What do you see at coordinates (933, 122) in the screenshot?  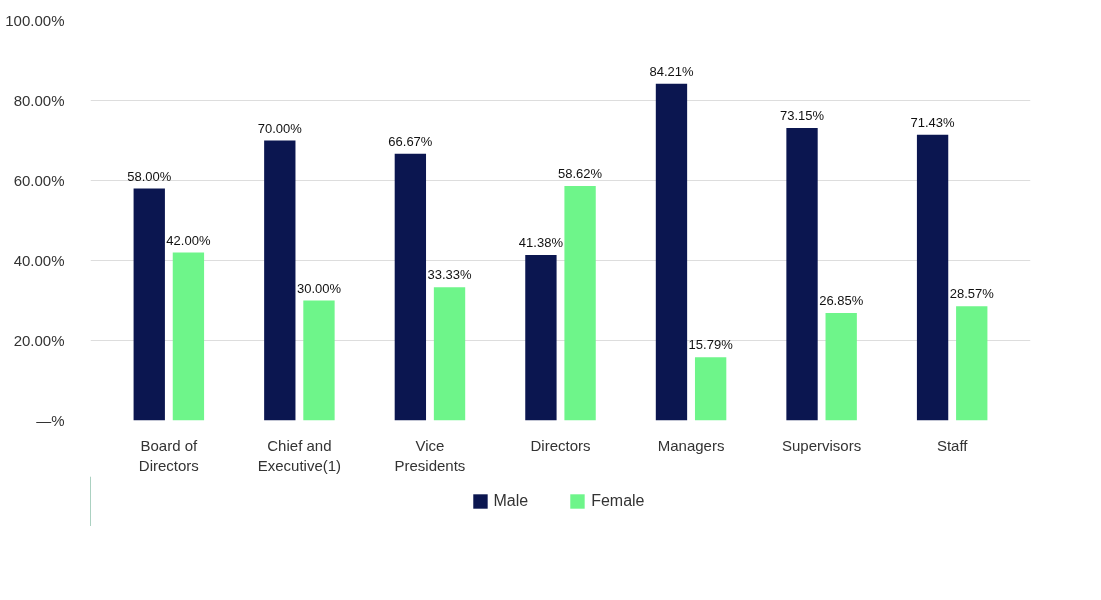 I see `data-label: 71.43%` at bounding box center [933, 122].